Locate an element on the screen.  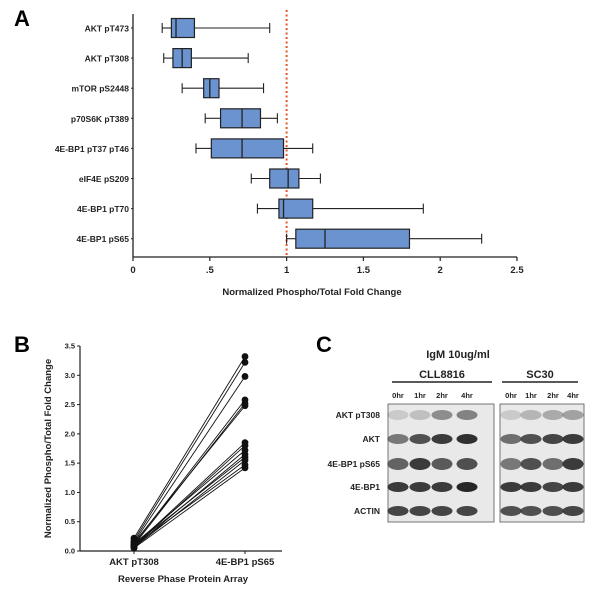
y-tick-label: 3.0 is located at coordinates (70, 375).